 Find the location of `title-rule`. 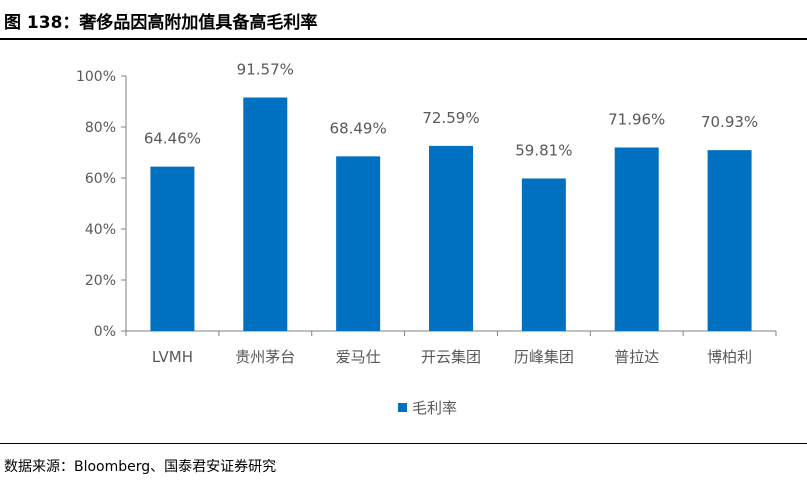

title-rule is located at coordinates (403, 39).